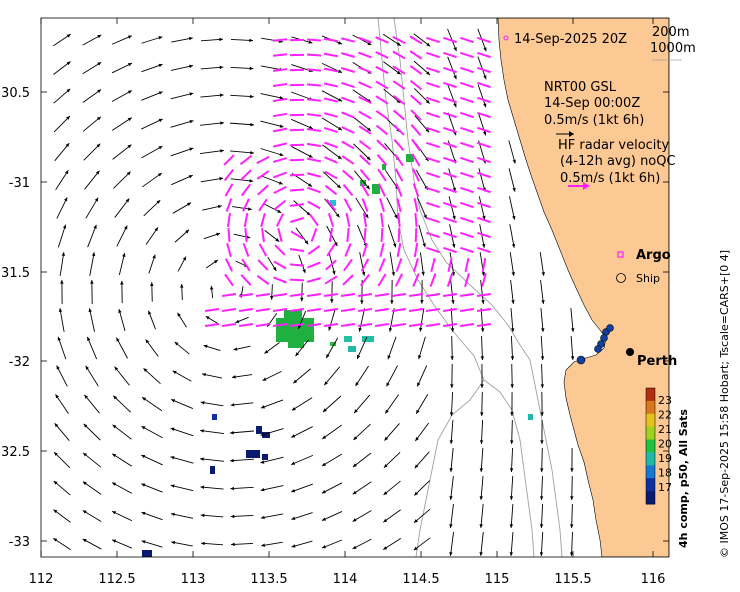 The height and width of the screenshot is (592, 740). I want to click on colorbar-tick: 23, so click(665, 400).